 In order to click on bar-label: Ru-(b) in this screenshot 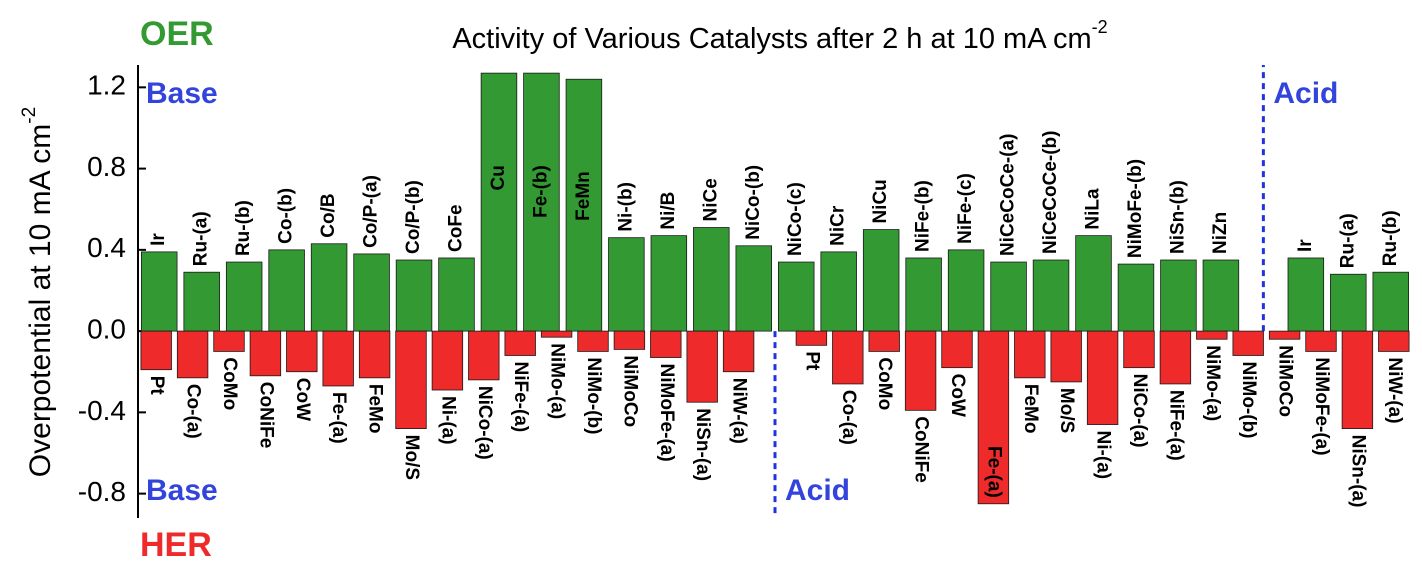, I will do `click(243, 228)`.